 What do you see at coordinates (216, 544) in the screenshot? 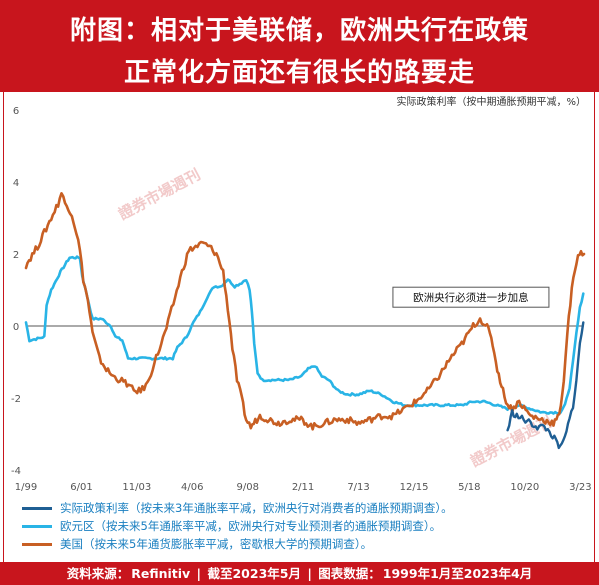
I see `legend-label-us: 美国（按未来5年通货膨胀率平减，密歇根大学的预期调查）。` at bounding box center [216, 544].